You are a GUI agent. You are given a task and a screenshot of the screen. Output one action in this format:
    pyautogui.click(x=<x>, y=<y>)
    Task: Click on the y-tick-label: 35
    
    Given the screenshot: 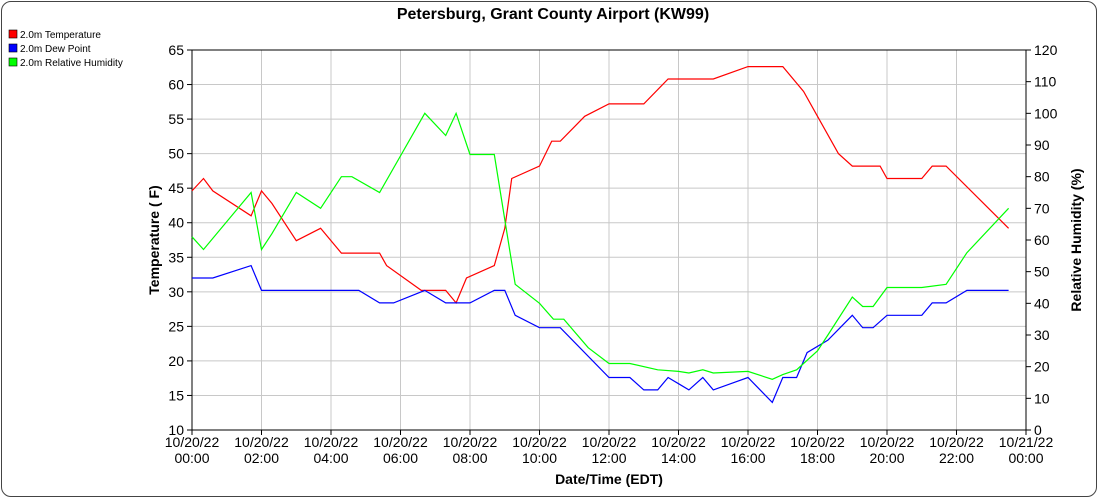 What is the action you would take?
    pyautogui.click(x=176, y=257)
    